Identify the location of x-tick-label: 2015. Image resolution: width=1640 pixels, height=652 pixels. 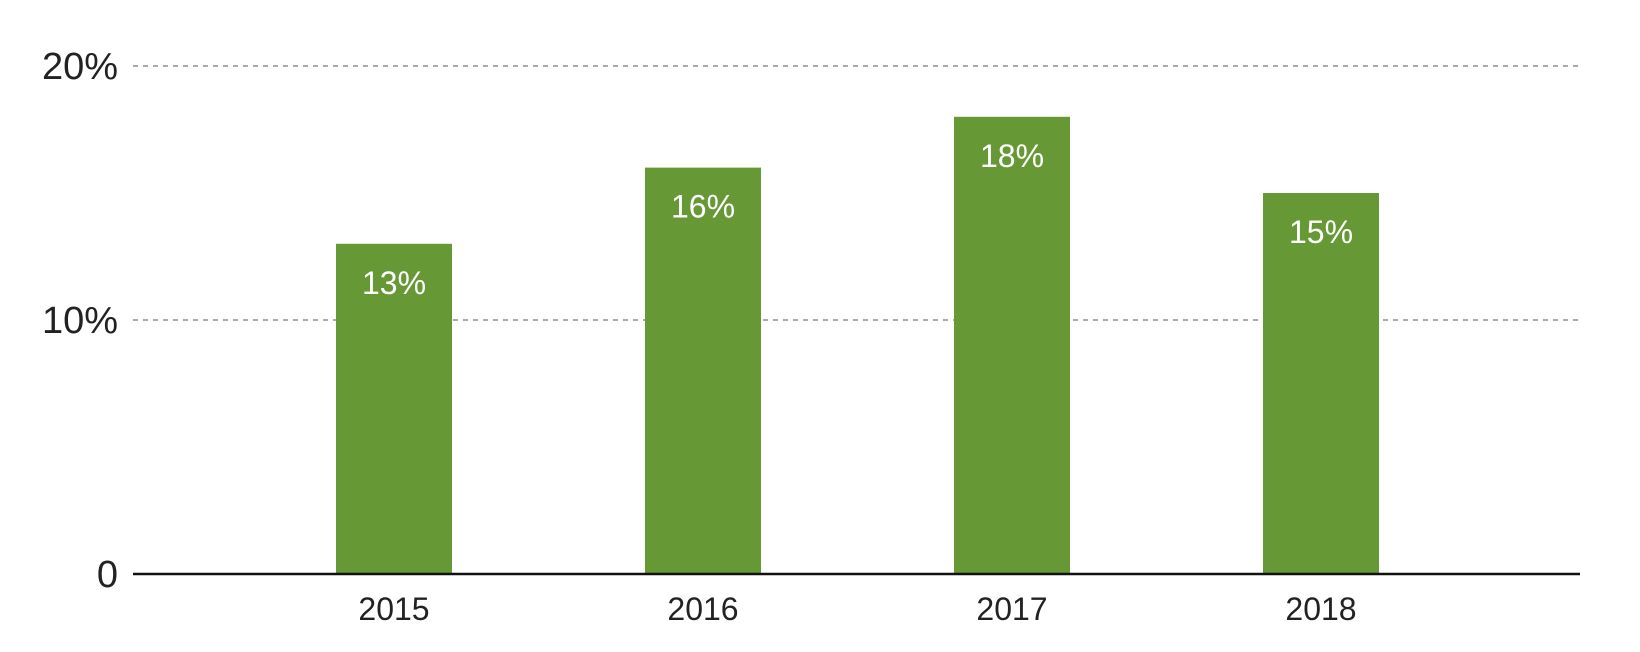
(393, 609).